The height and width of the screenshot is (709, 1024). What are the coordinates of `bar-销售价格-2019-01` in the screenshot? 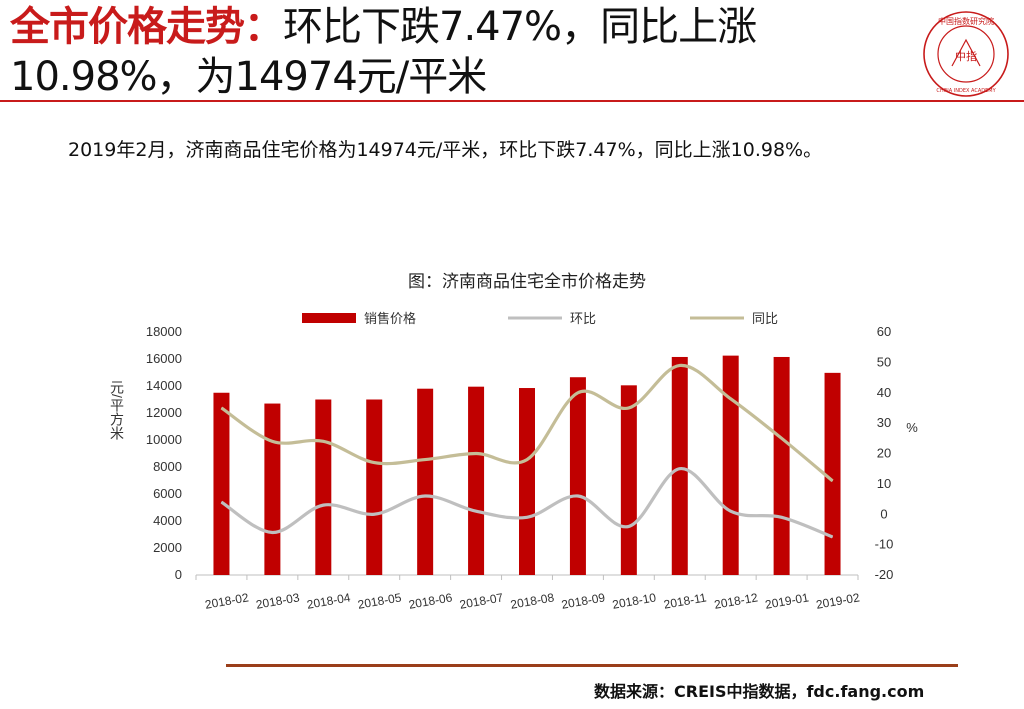 It's located at (781, 465).